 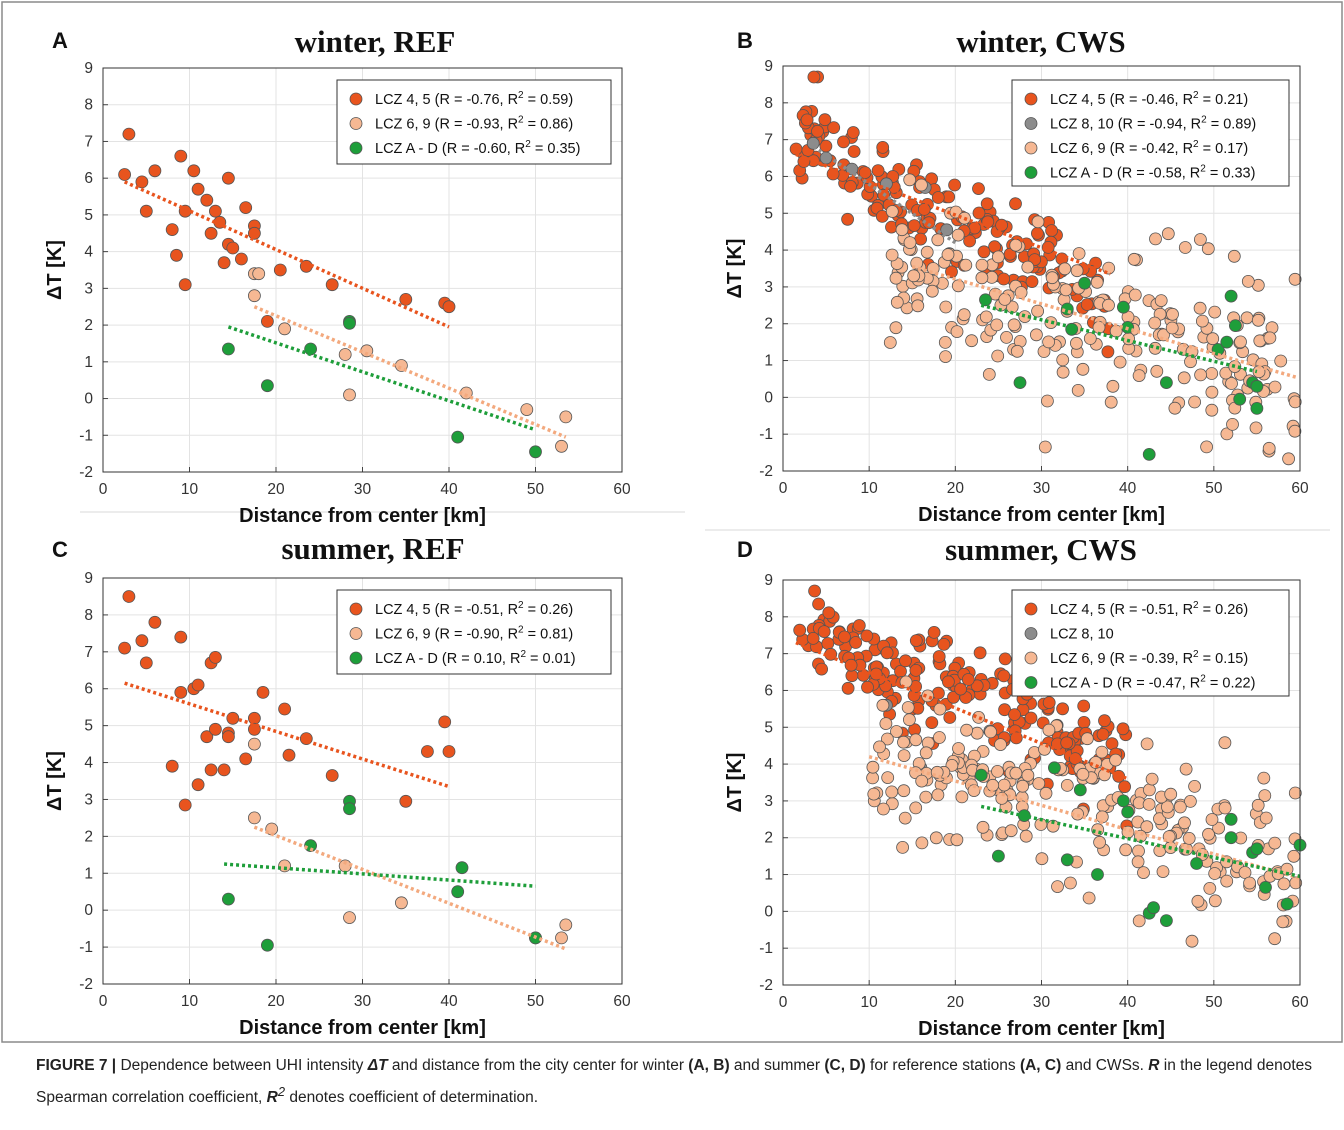 What do you see at coordinates (549, 125) in the screenshot?
I see `legend-text-tail: = 0.86)` at bounding box center [549, 125].